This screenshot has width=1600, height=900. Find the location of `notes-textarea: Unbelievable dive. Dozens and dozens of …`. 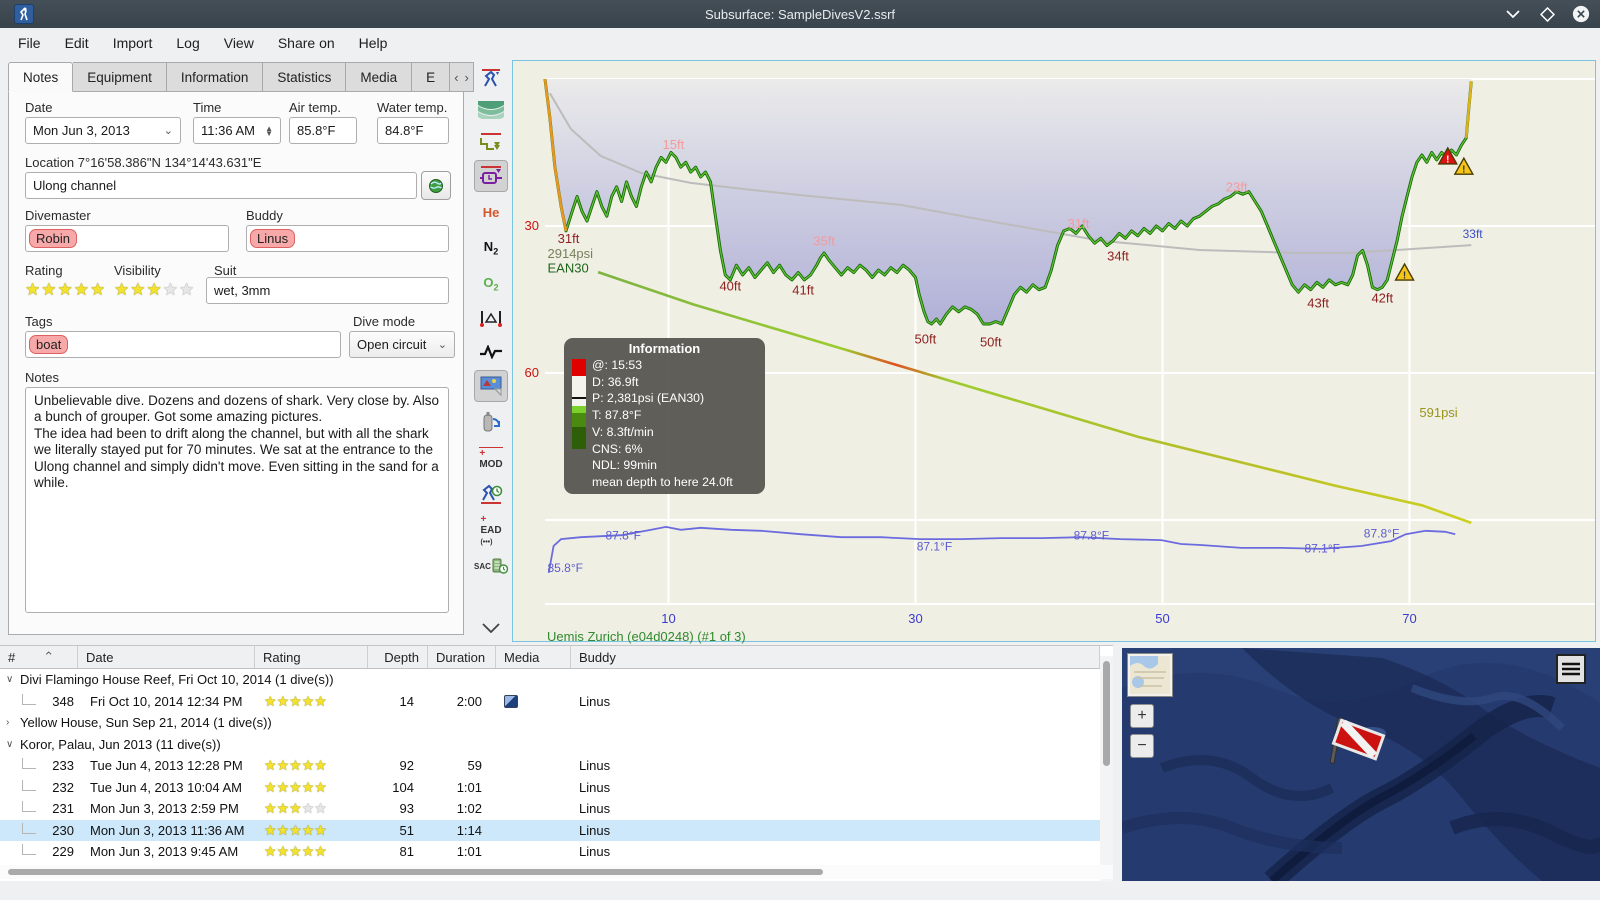

notes-textarea: Unbelievable dive. Dozens and dozens of … is located at coordinates (237, 500).